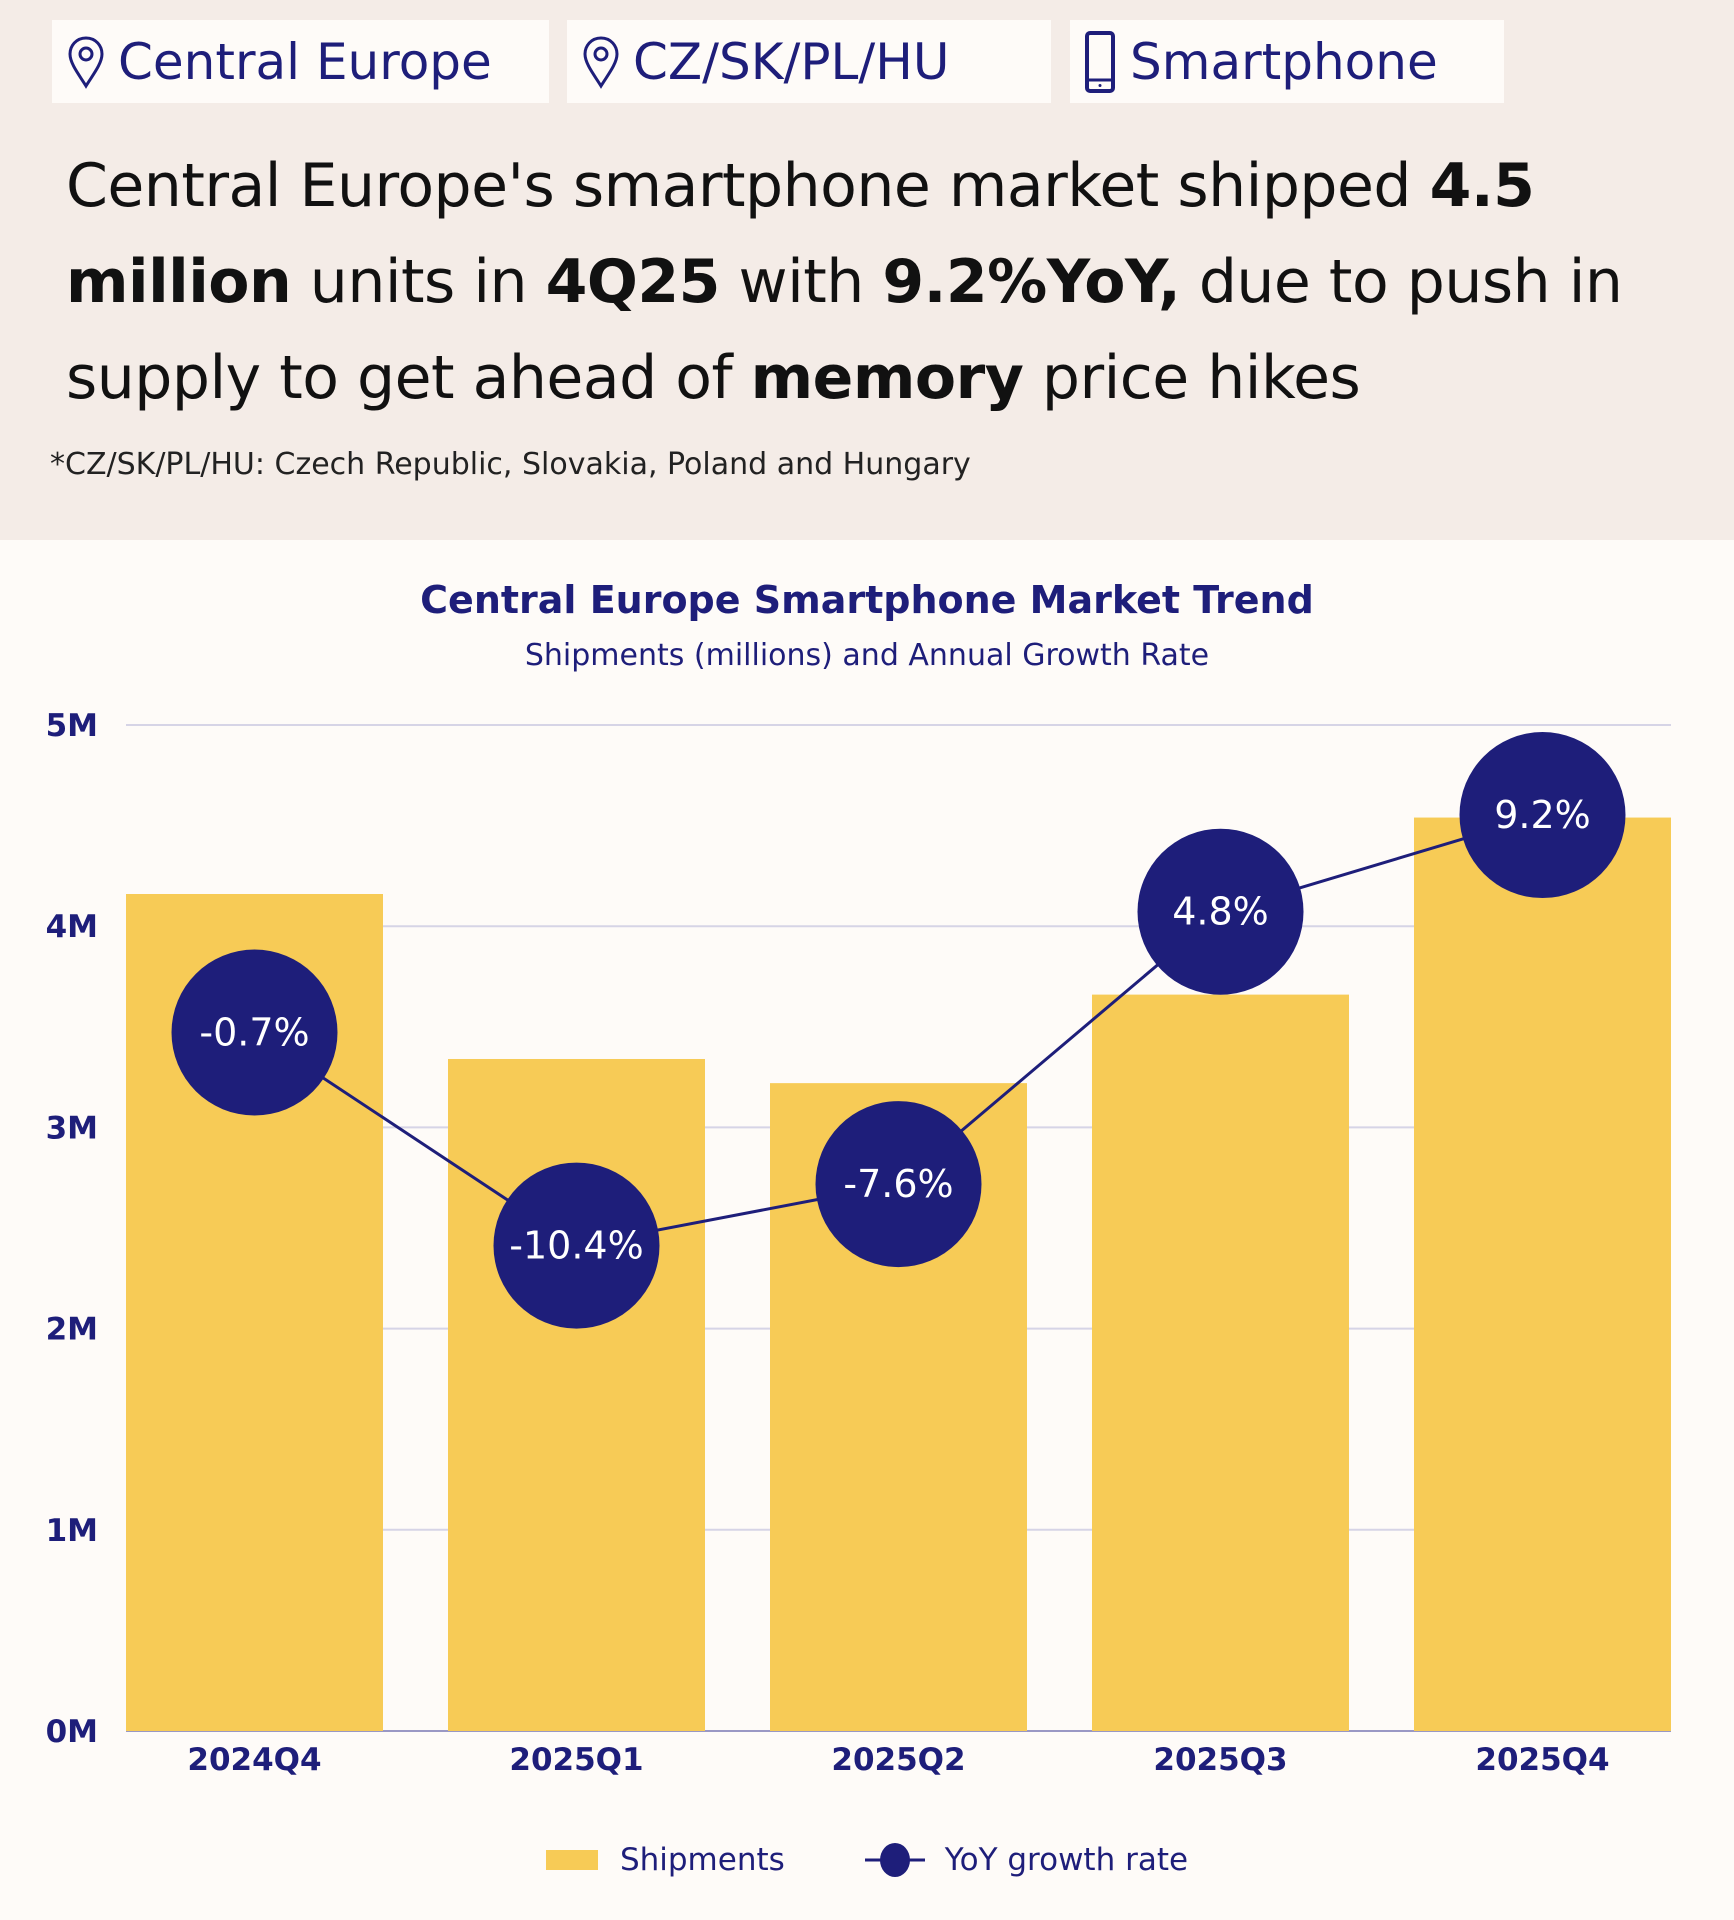 This screenshot has height=1920, width=1734. What do you see at coordinates (72, 1330) in the screenshot?
I see `y-tick-label: 2M` at bounding box center [72, 1330].